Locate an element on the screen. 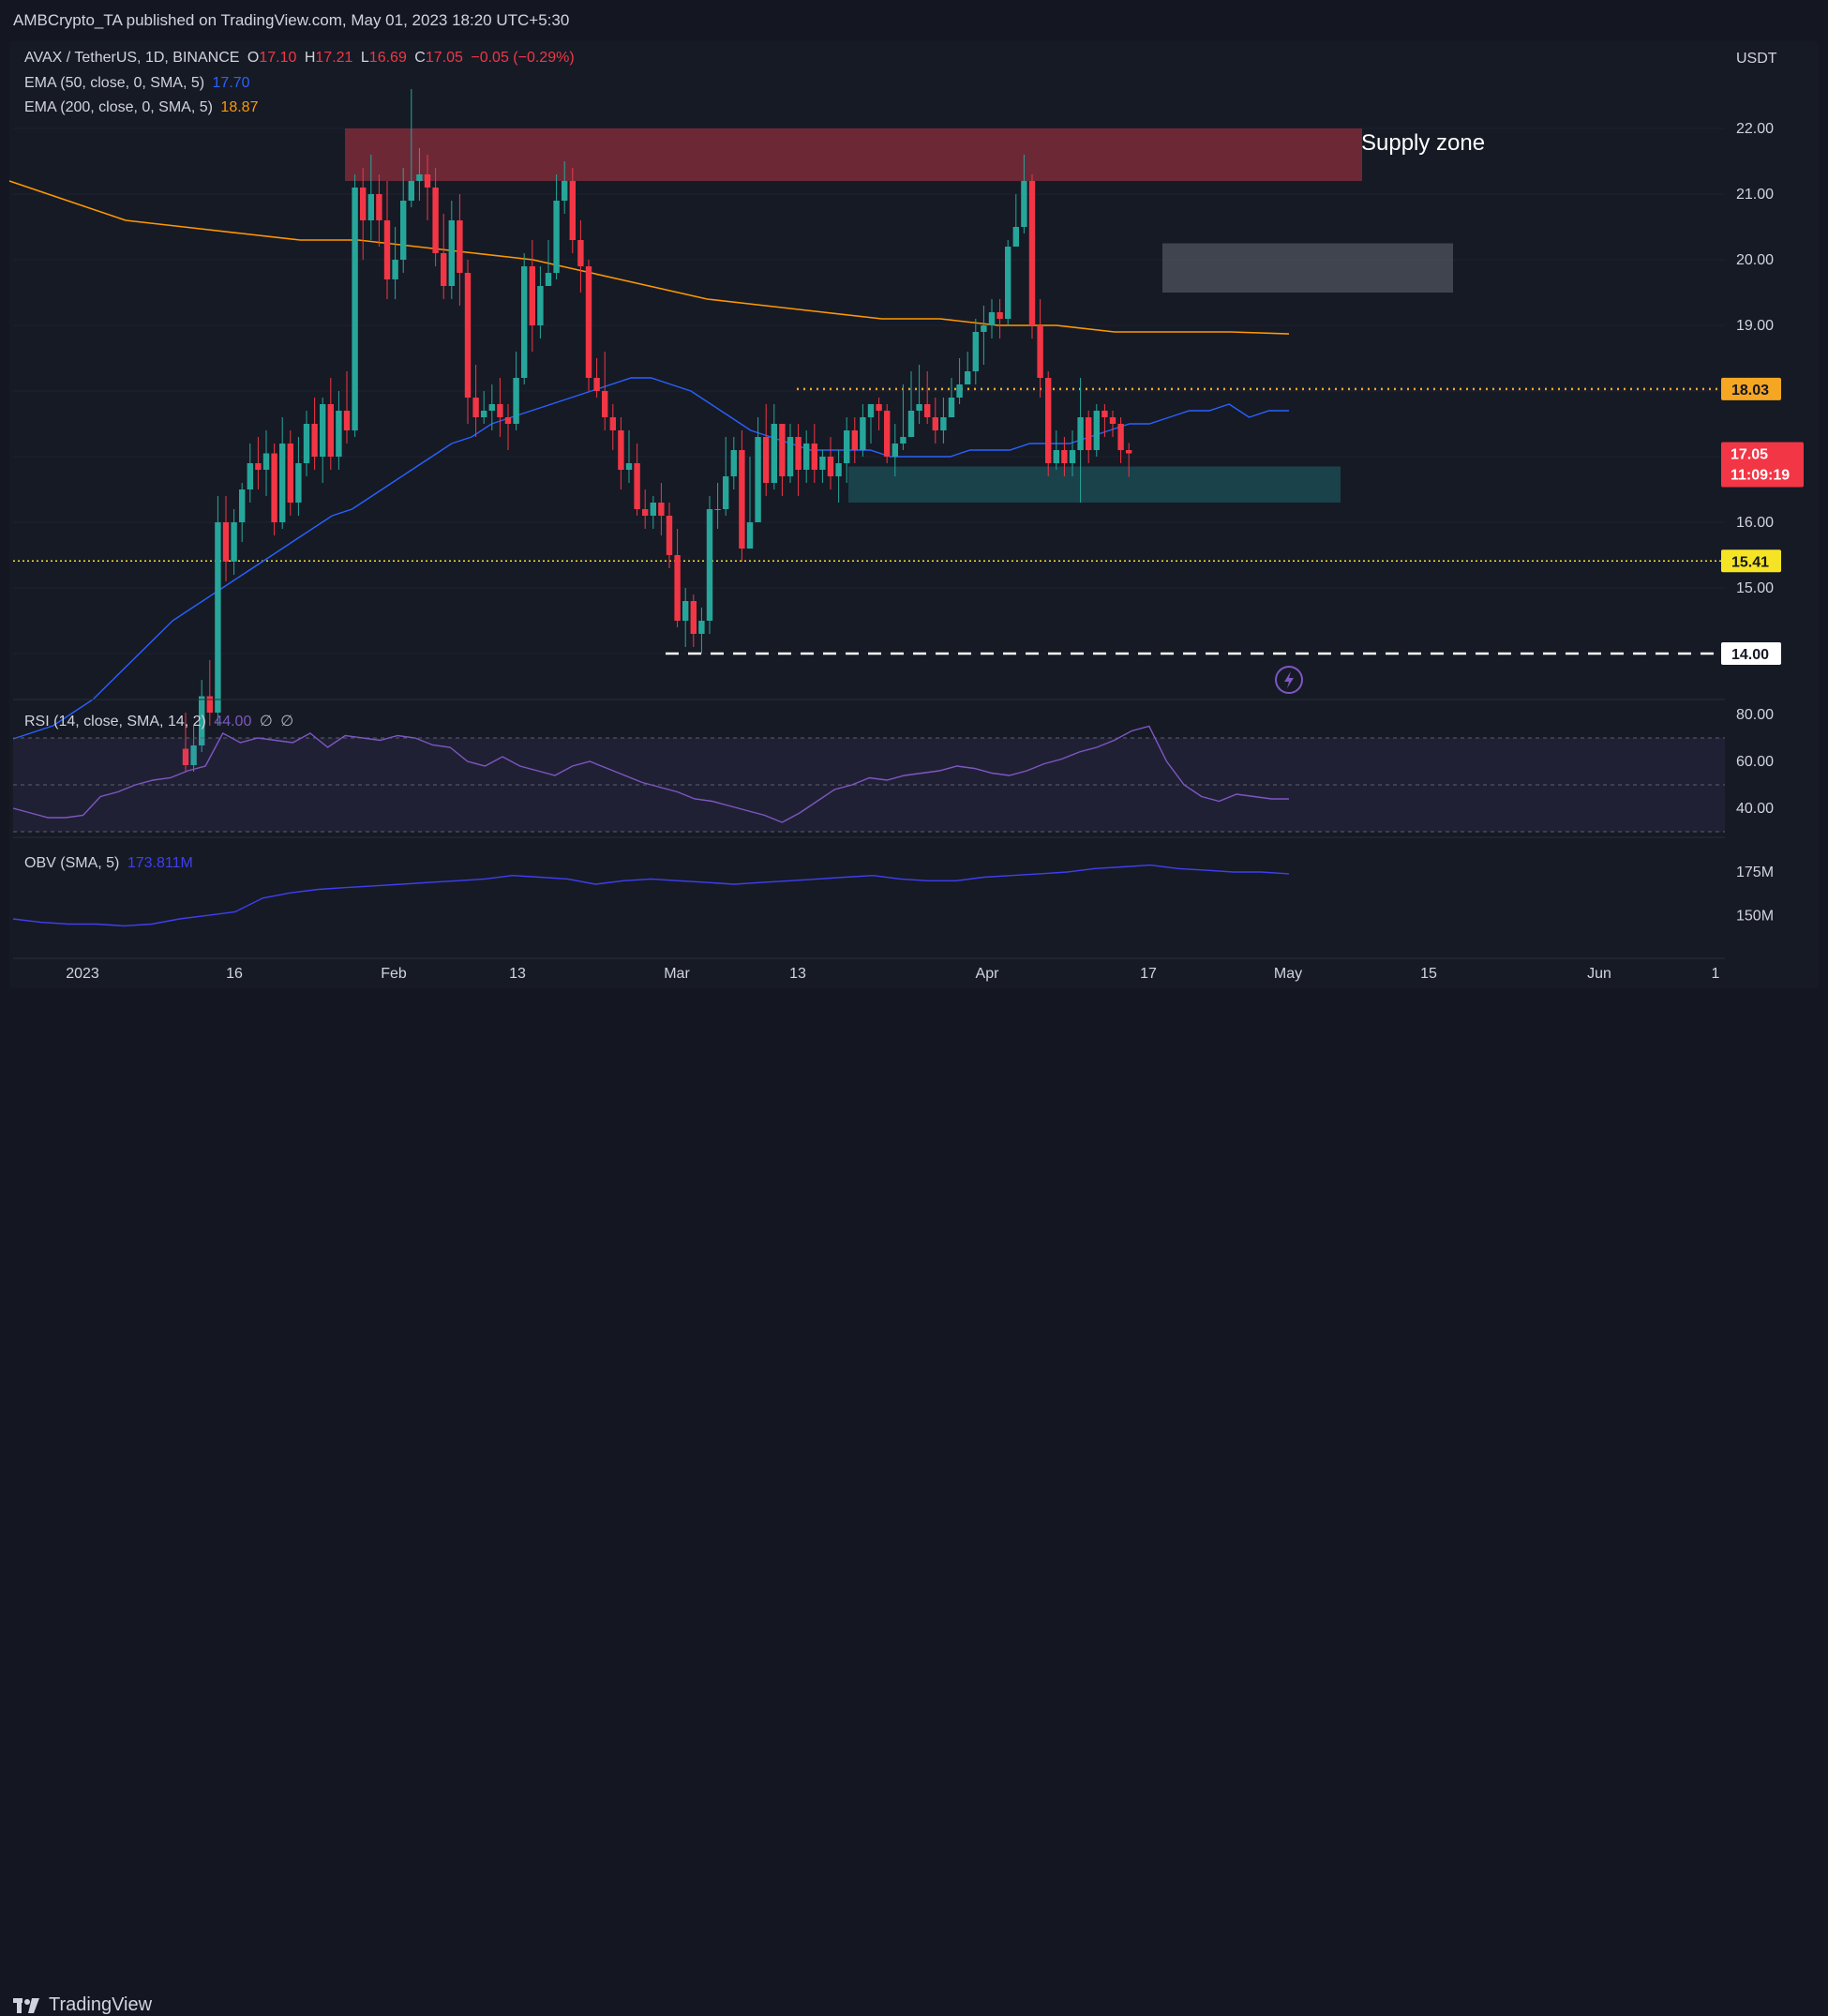 The height and width of the screenshot is (2016, 1828). tradingview-logo: TradingView is located at coordinates (82, 2005).